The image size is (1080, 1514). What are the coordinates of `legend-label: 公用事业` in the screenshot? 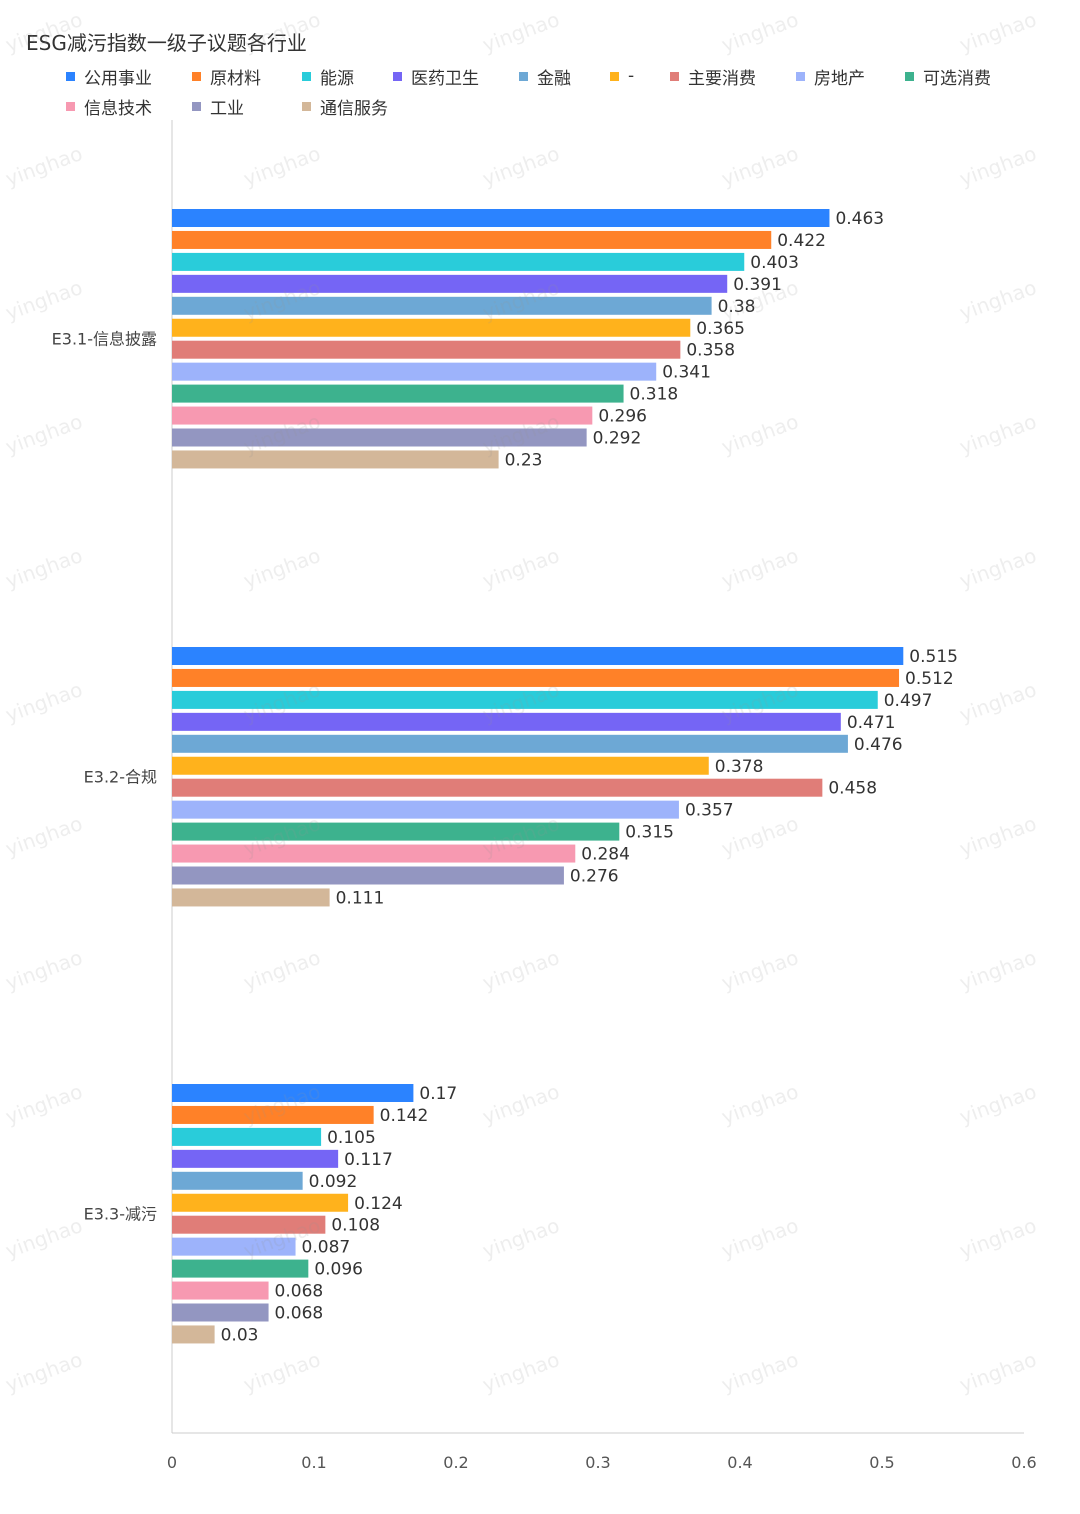 It's located at (118, 78).